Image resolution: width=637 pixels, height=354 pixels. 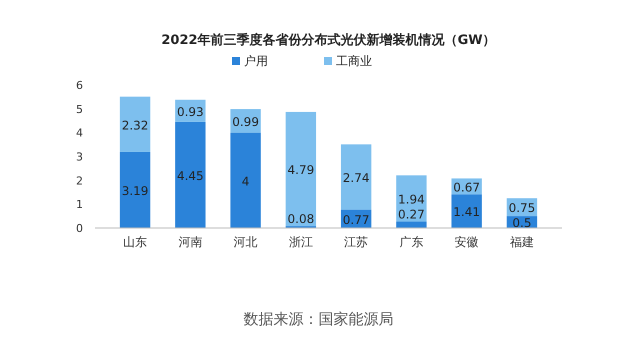 What do you see at coordinates (522, 242) in the screenshot?
I see `x-tick-label: 福建` at bounding box center [522, 242].